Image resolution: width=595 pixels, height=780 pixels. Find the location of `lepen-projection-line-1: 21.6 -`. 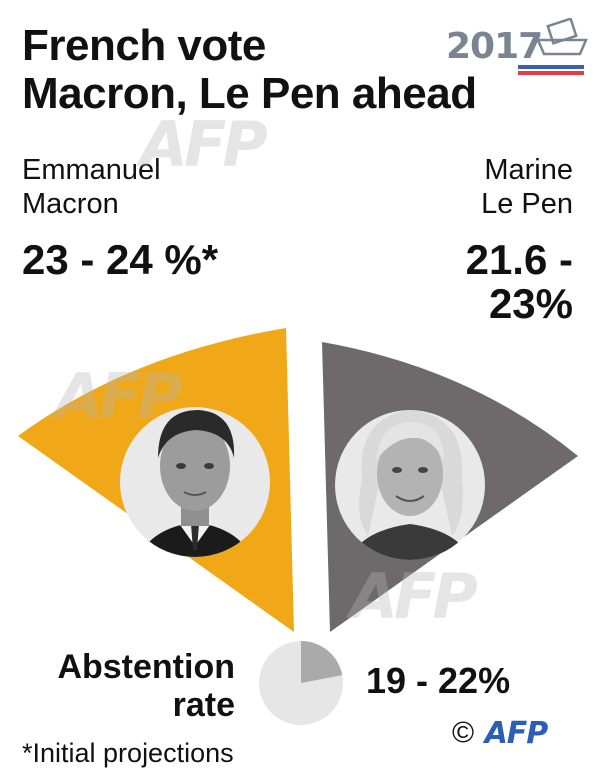

lepen-projection-line-1: 21.6 - is located at coordinates (519, 259).